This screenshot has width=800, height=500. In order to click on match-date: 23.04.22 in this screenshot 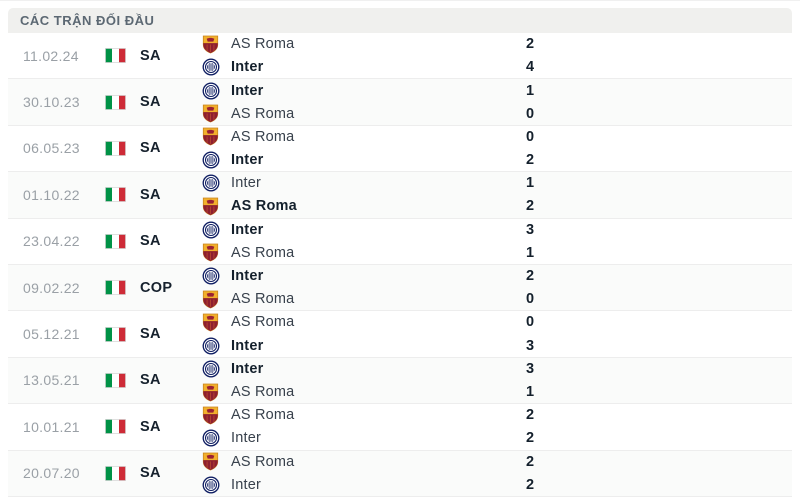, I will do `click(51, 241)`.